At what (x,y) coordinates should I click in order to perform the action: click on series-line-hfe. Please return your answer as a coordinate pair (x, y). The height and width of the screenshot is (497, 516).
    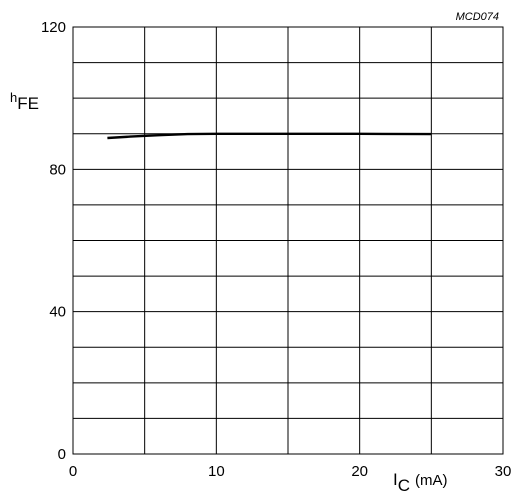
    Looking at the image, I should click on (269, 136).